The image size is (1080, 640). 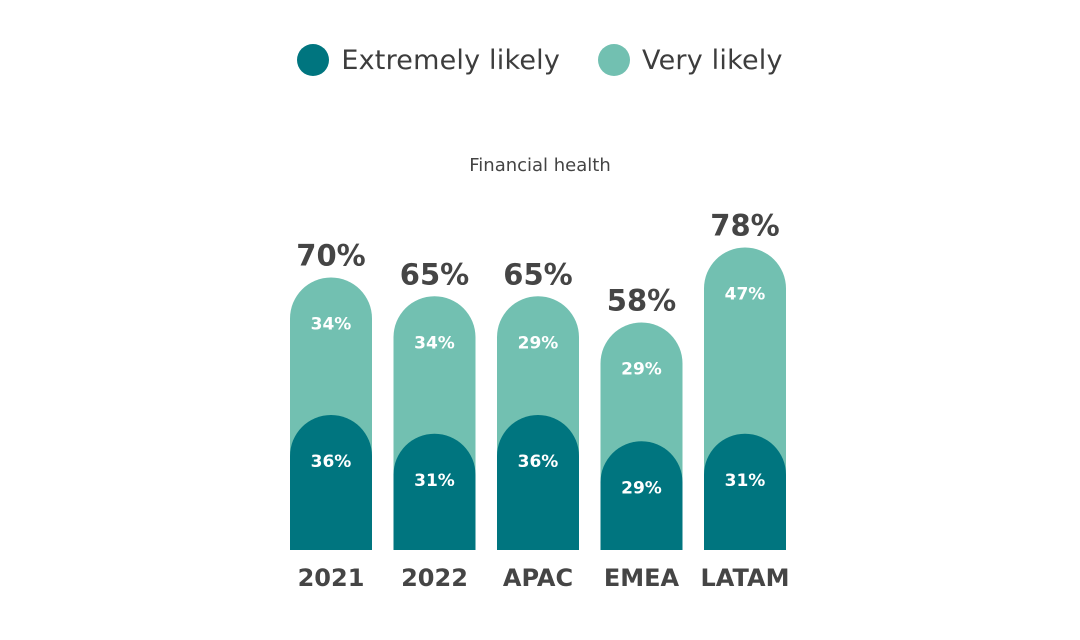 What do you see at coordinates (745, 295) in the screenshot?
I see `segment-label-very-likely: 47%` at bounding box center [745, 295].